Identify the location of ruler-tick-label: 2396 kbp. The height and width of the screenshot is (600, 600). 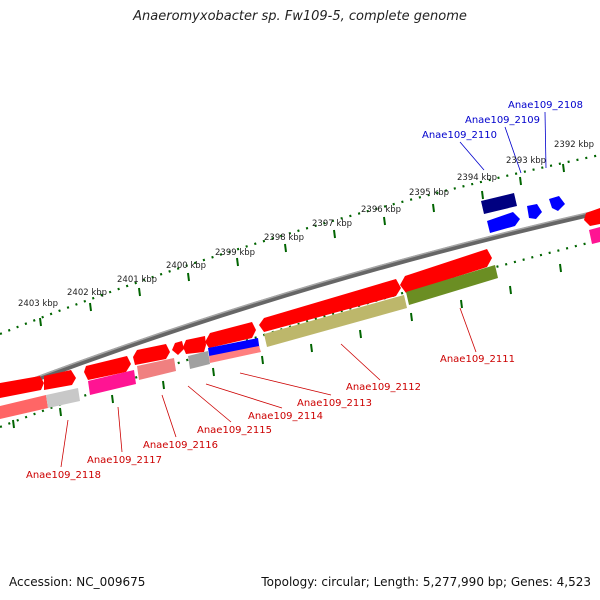
(381, 210).